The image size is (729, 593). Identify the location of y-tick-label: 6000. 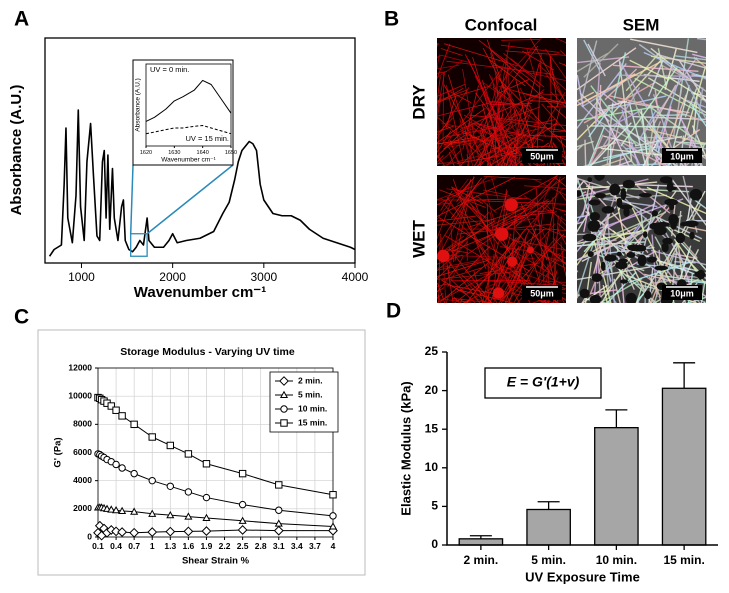
(82, 452).